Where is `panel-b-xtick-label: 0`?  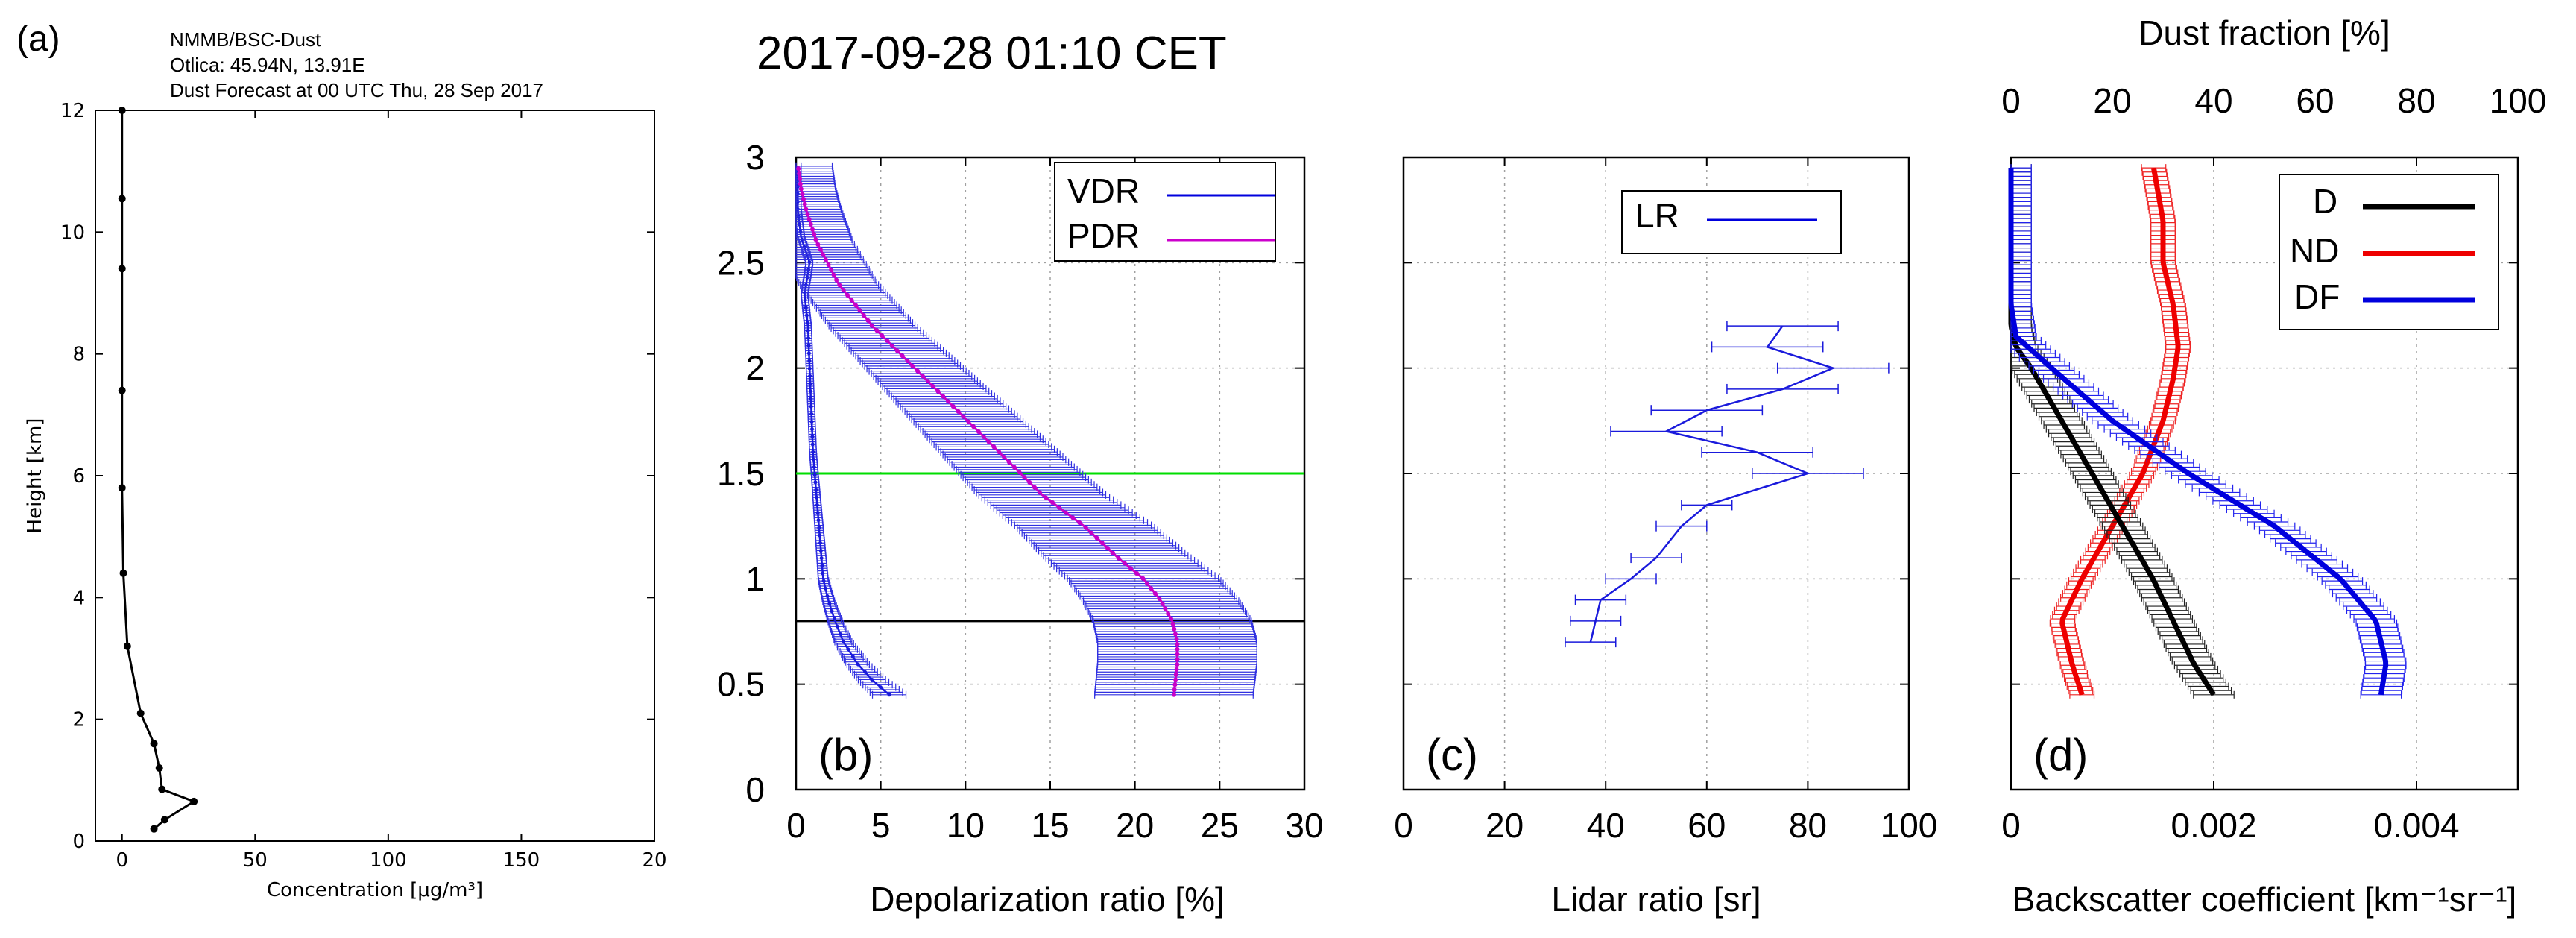 panel-b-xtick-label: 0 is located at coordinates (796, 825).